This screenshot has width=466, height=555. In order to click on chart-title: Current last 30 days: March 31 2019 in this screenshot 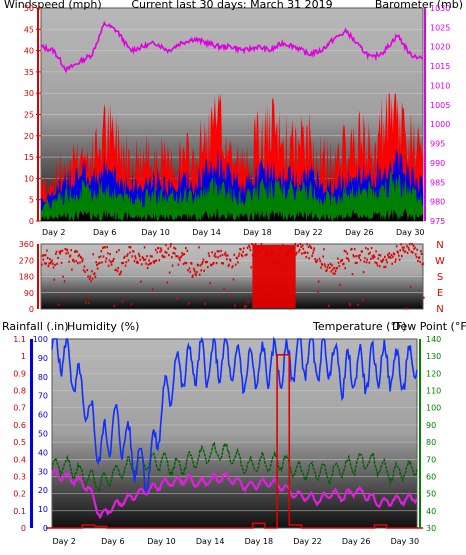, I will do `click(231, 5)`.